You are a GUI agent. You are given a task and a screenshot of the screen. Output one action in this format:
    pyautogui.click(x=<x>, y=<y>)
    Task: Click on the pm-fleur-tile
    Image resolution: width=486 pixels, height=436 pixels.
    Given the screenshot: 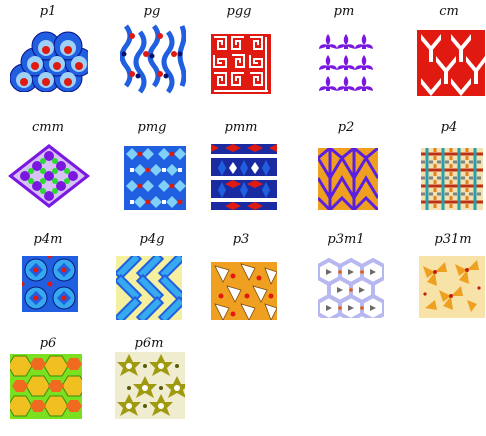 What is the action you would take?
    pyautogui.click(x=346, y=62)
    